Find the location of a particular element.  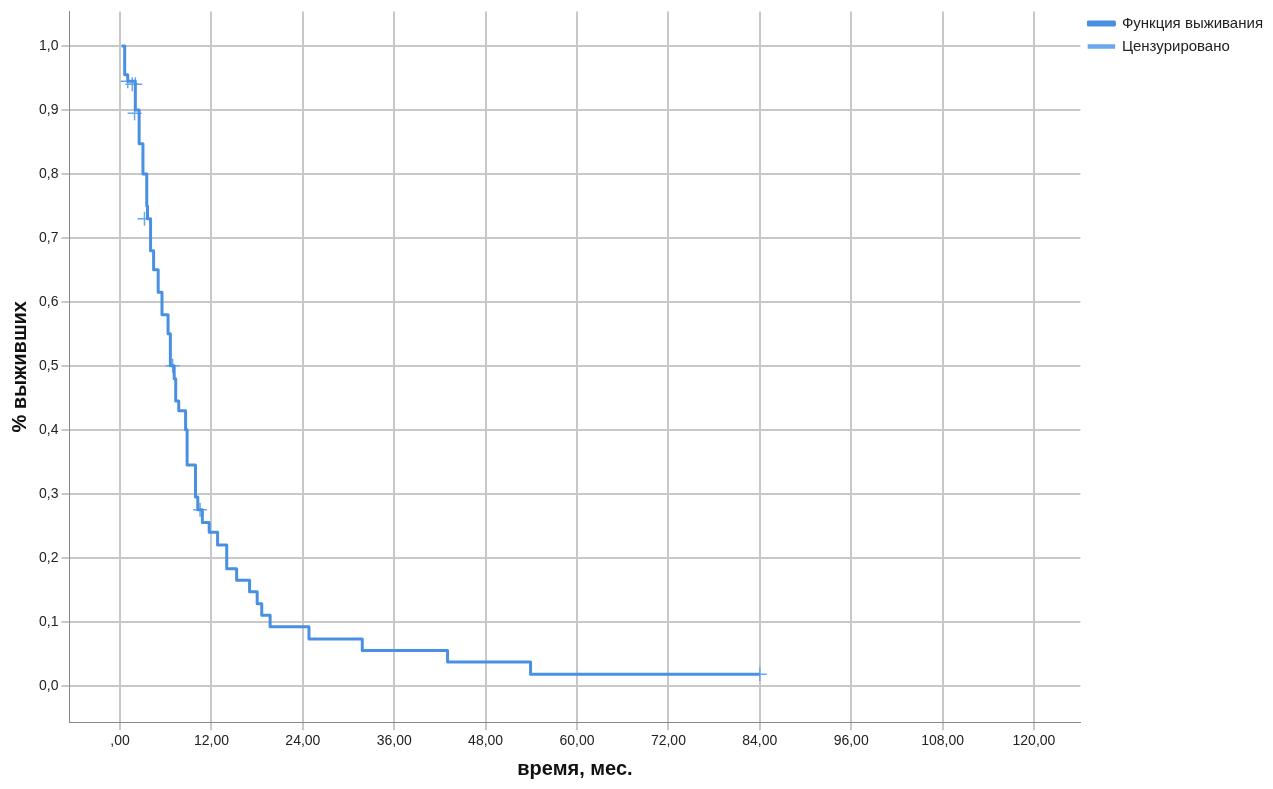

y-tick-label: 0,5 is located at coordinates (48, 364).